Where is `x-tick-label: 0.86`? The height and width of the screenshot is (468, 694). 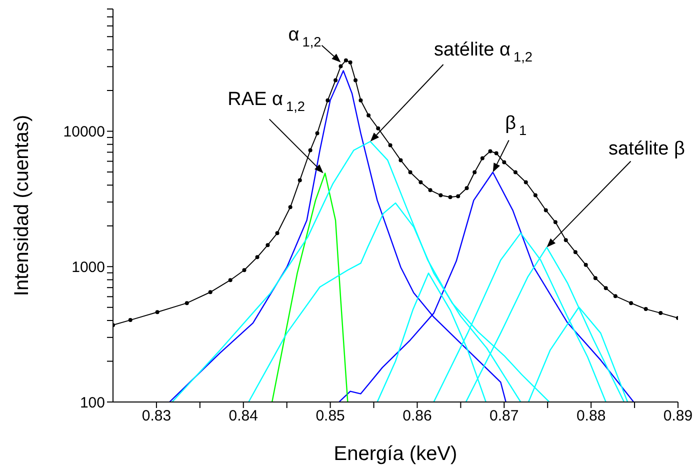 x-tick-label: 0.86 is located at coordinates (417, 416).